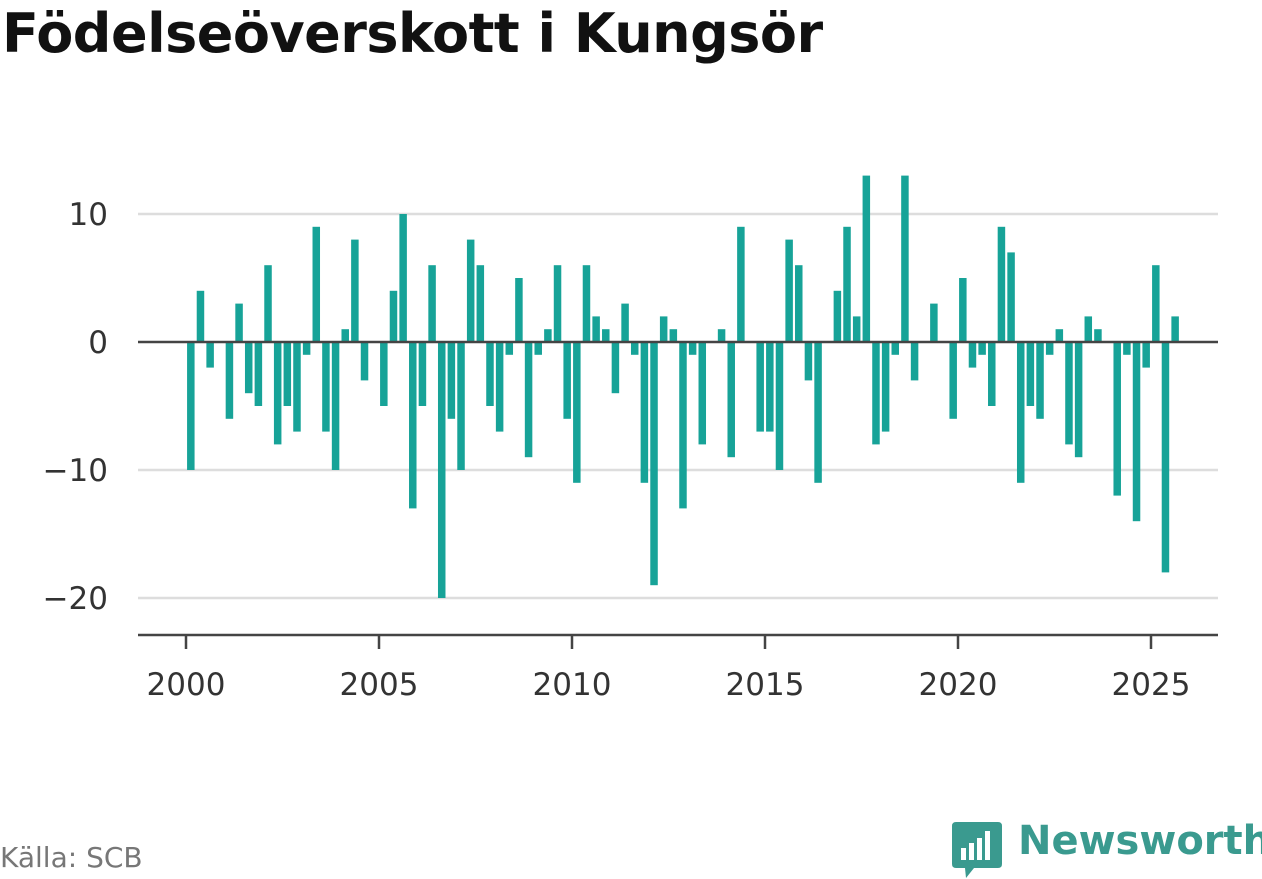 The width and height of the screenshot is (1262, 879). I want to click on source-note: Källa: SCB, so click(71, 857).